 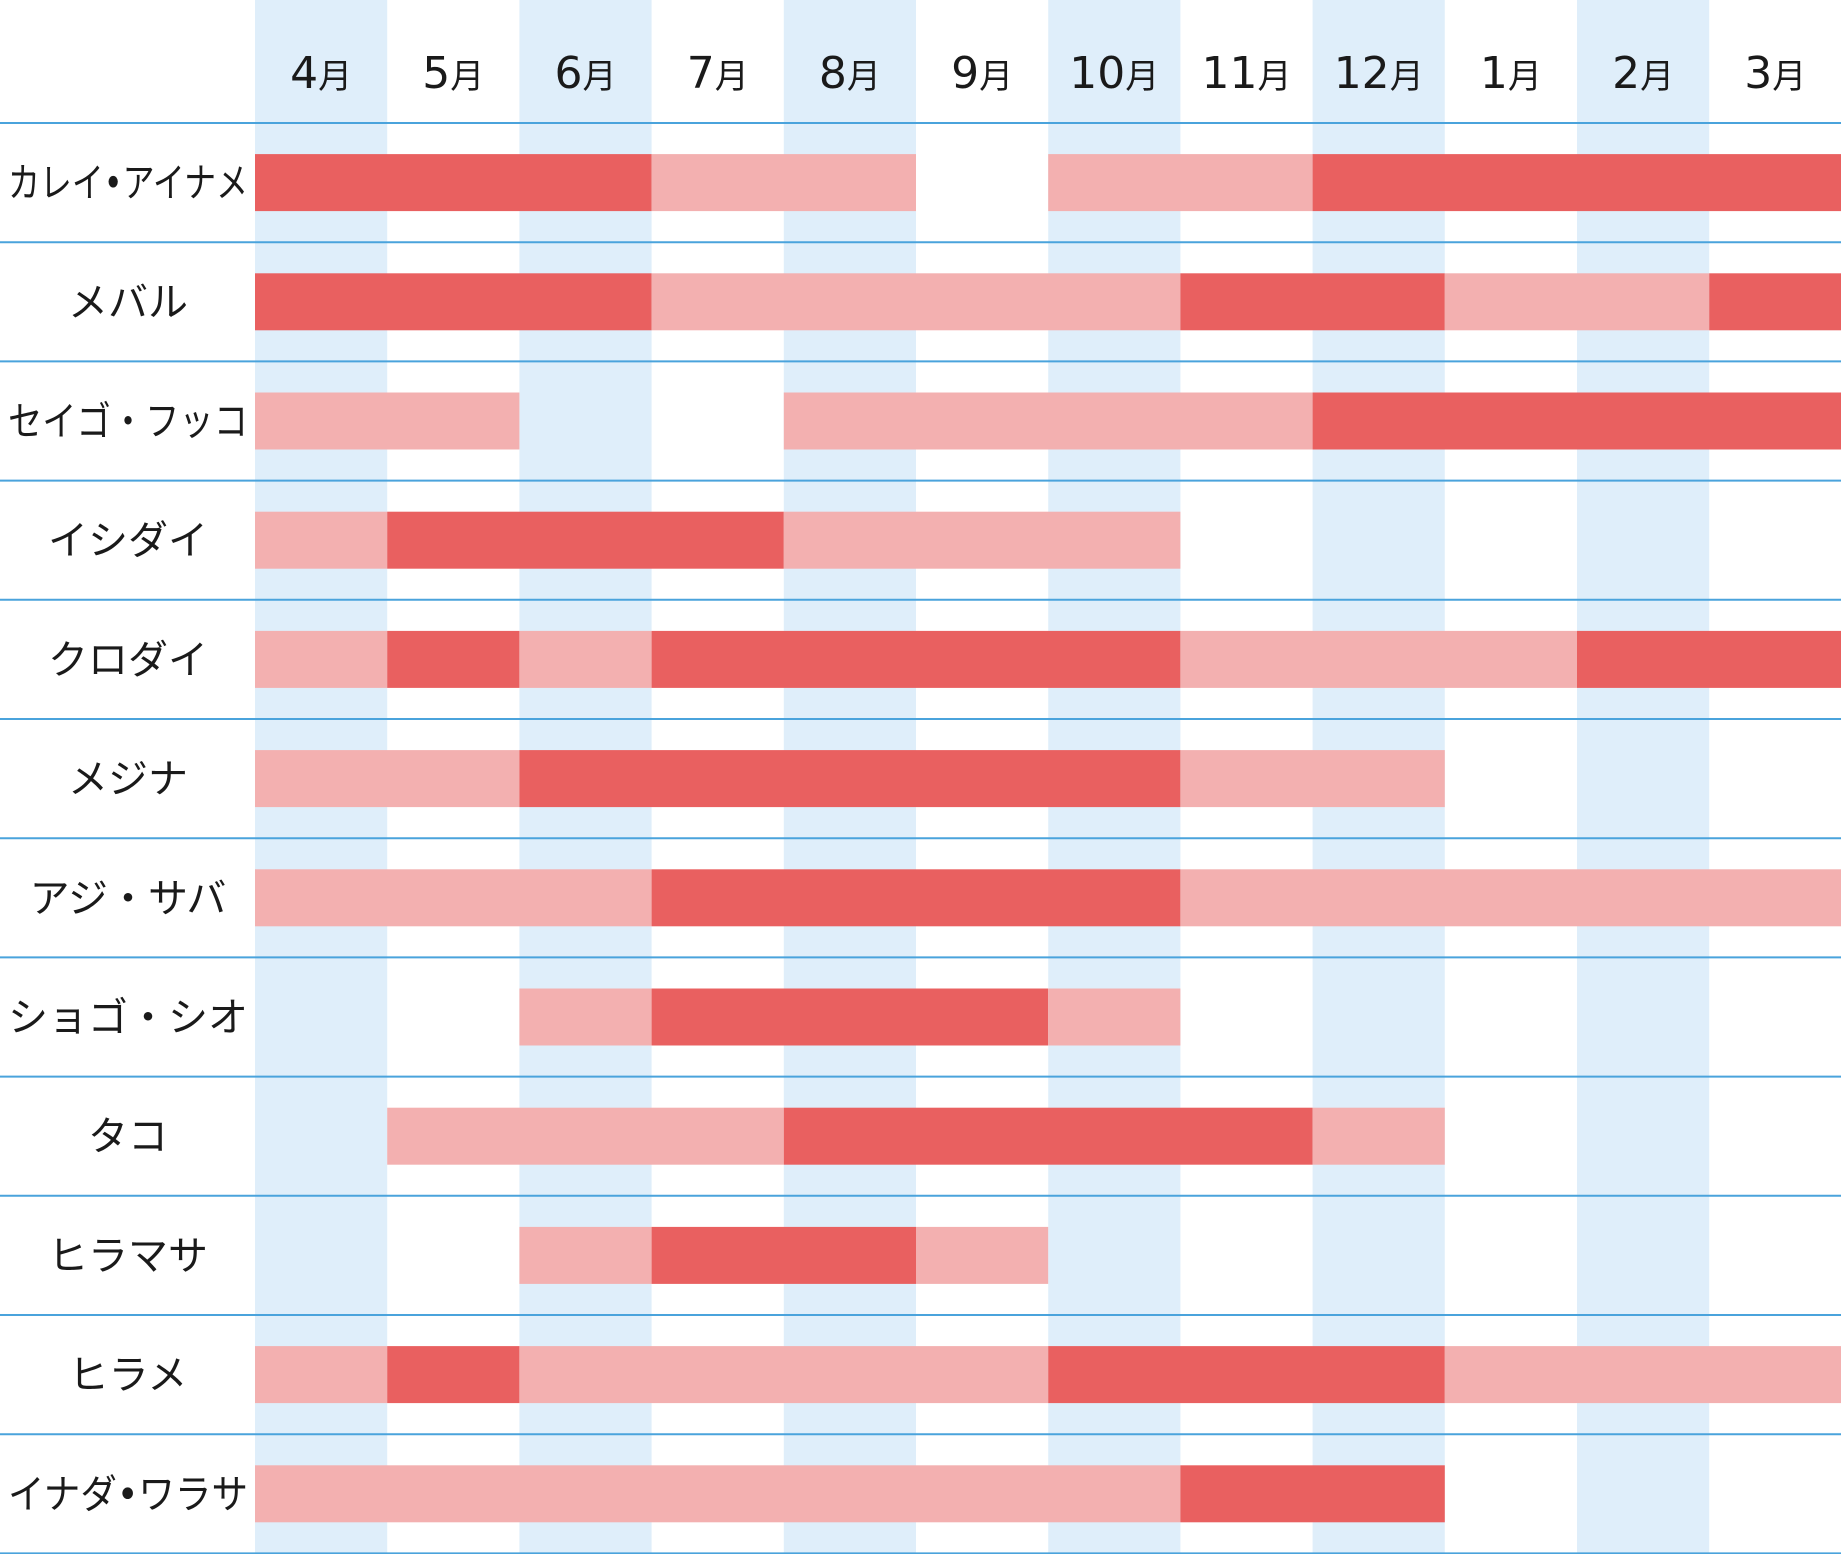 What do you see at coordinates (128, 303) in the screenshot?
I see `fish-name-label: メバル` at bounding box center [128, 303].